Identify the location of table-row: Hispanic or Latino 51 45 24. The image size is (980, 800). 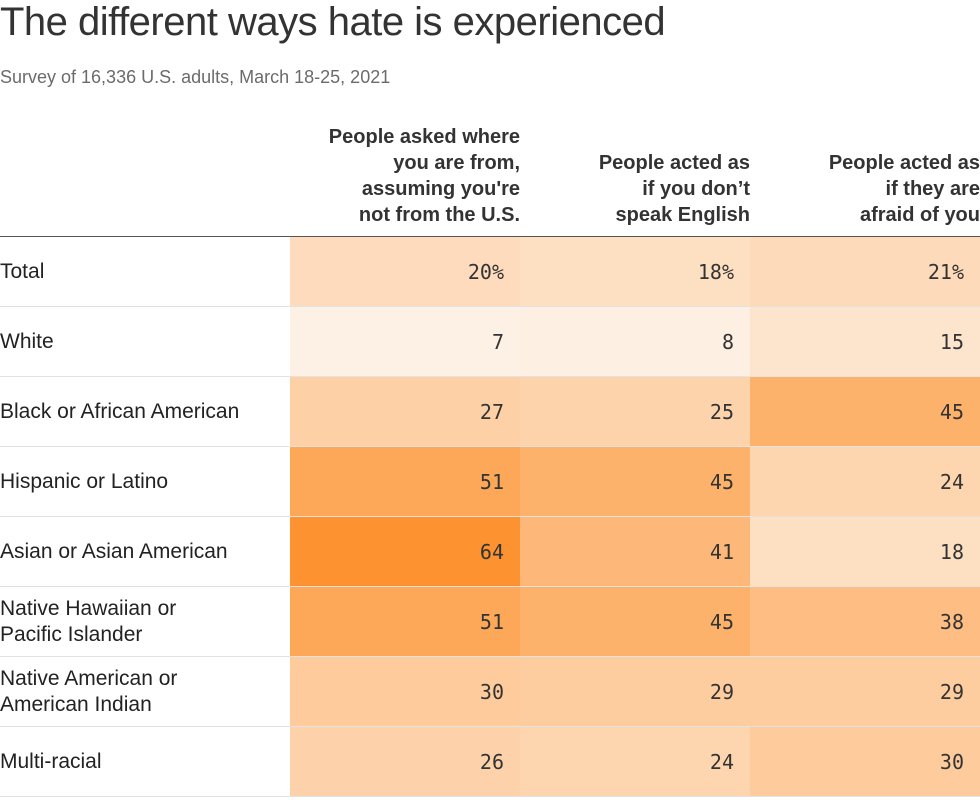
(490, 482).